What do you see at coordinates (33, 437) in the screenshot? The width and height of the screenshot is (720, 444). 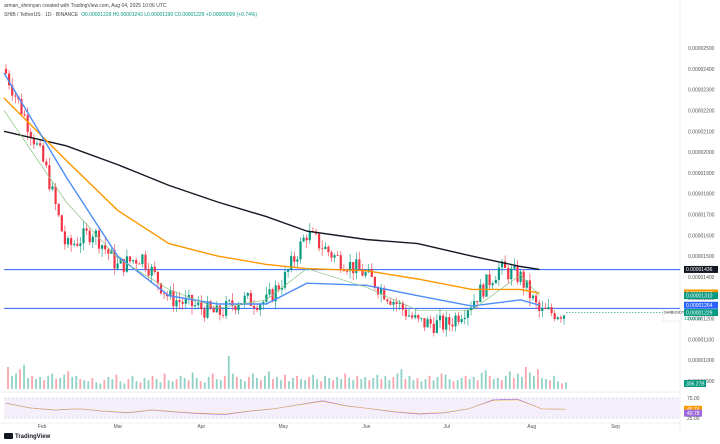 I see `tradingview-logo-text: TradingView` at bounding box center [33, 437].